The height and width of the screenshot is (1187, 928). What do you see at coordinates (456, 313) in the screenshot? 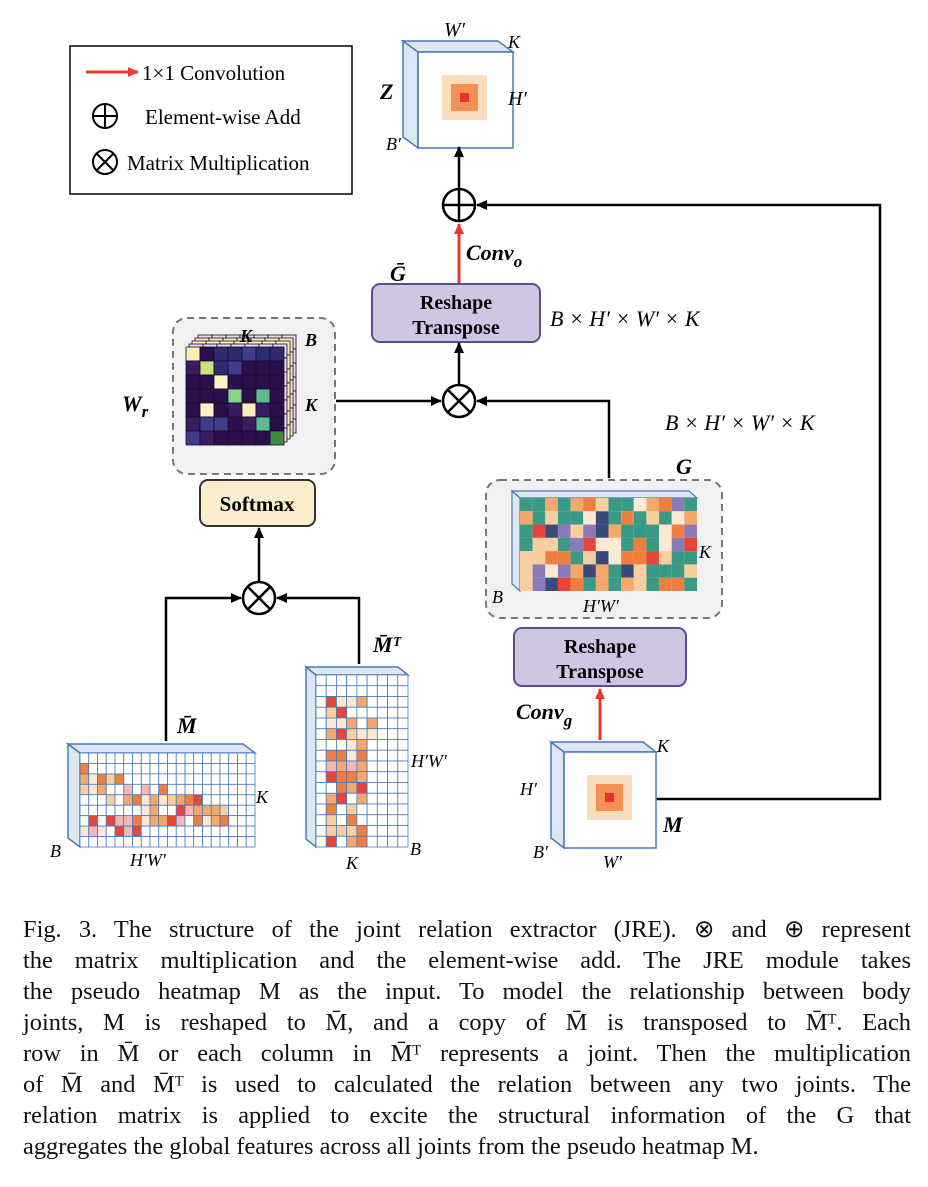
I see `reshape-transpose-box-top: Reshape Transpose` at bounding box center [456, 313].